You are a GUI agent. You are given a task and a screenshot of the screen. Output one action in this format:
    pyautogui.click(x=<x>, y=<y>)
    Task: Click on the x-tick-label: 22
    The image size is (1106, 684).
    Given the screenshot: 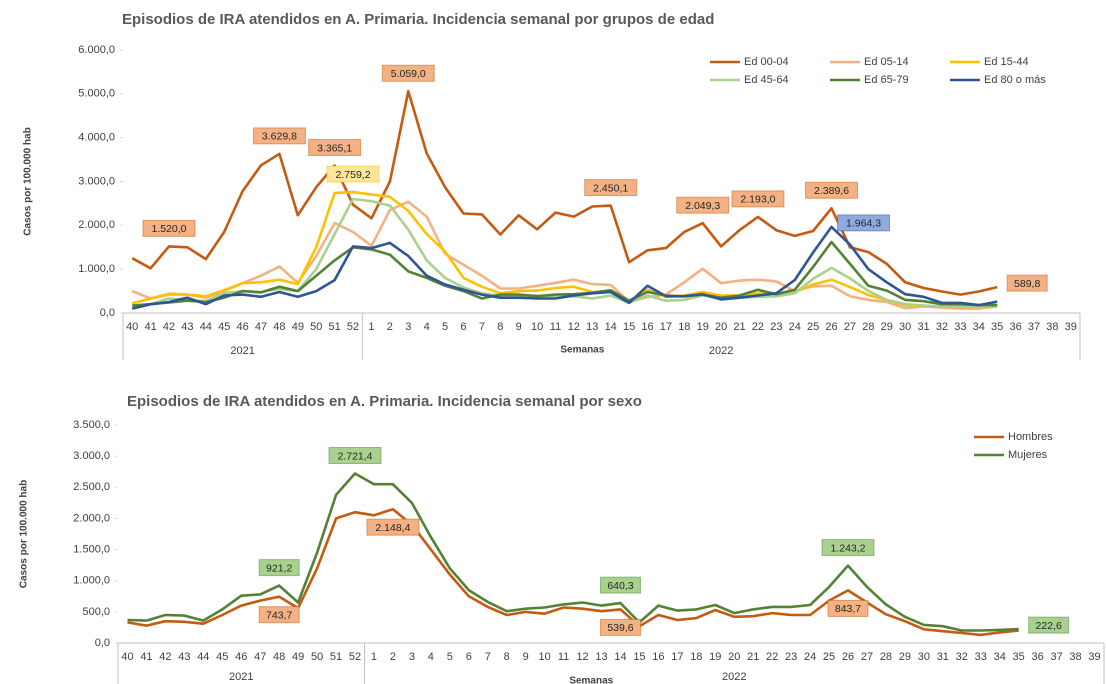 What is the action you would take?
    pyautogui.click(x=772, y=657)
    